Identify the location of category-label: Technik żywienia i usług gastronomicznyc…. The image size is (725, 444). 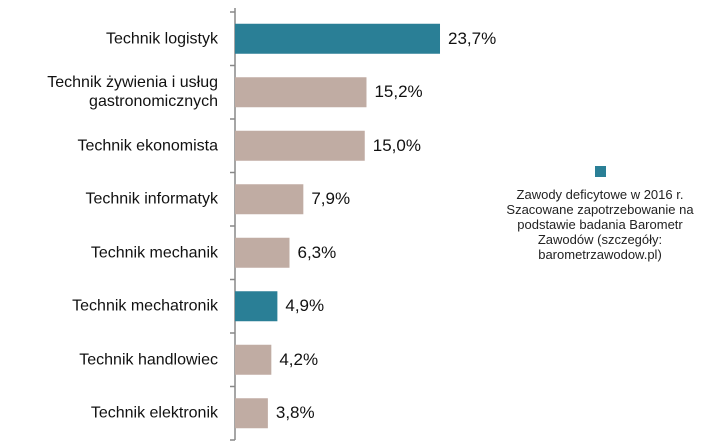
(132, 92).